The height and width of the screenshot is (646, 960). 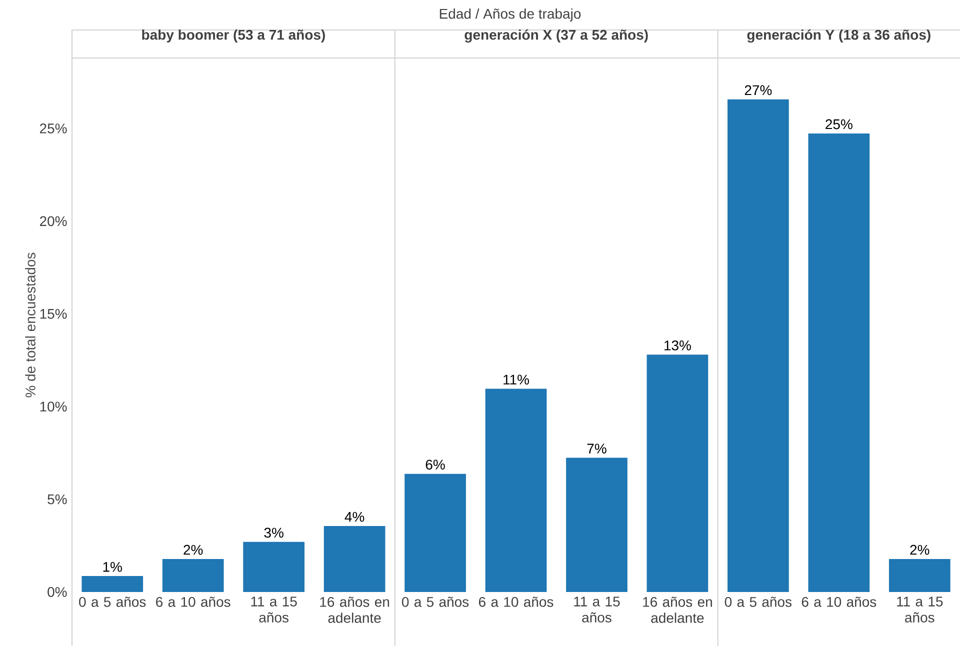 I want to click on chart-title: baby boomer (53 a 71 años), so click(x=233, y=36).